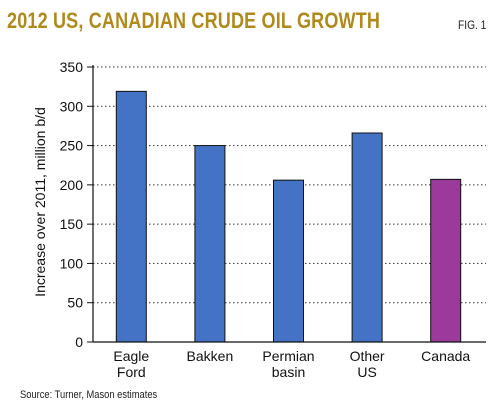 Image resolution: width=500 pixels, height=408 pixels. Describe the element at coordinates (75, 303) in the screenshot. I see `y-tick-label: 50` at that location.